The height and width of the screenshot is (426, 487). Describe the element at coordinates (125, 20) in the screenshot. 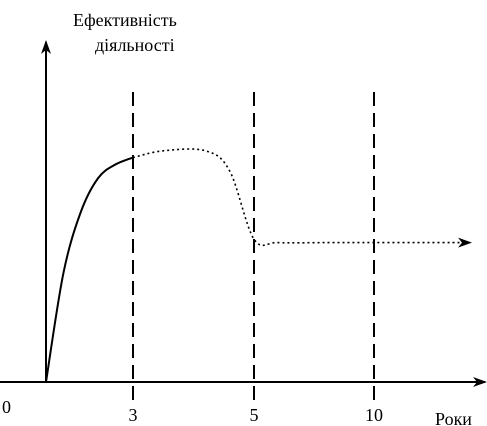

I see `y-axis-label-line1: Ефективність` at that location.